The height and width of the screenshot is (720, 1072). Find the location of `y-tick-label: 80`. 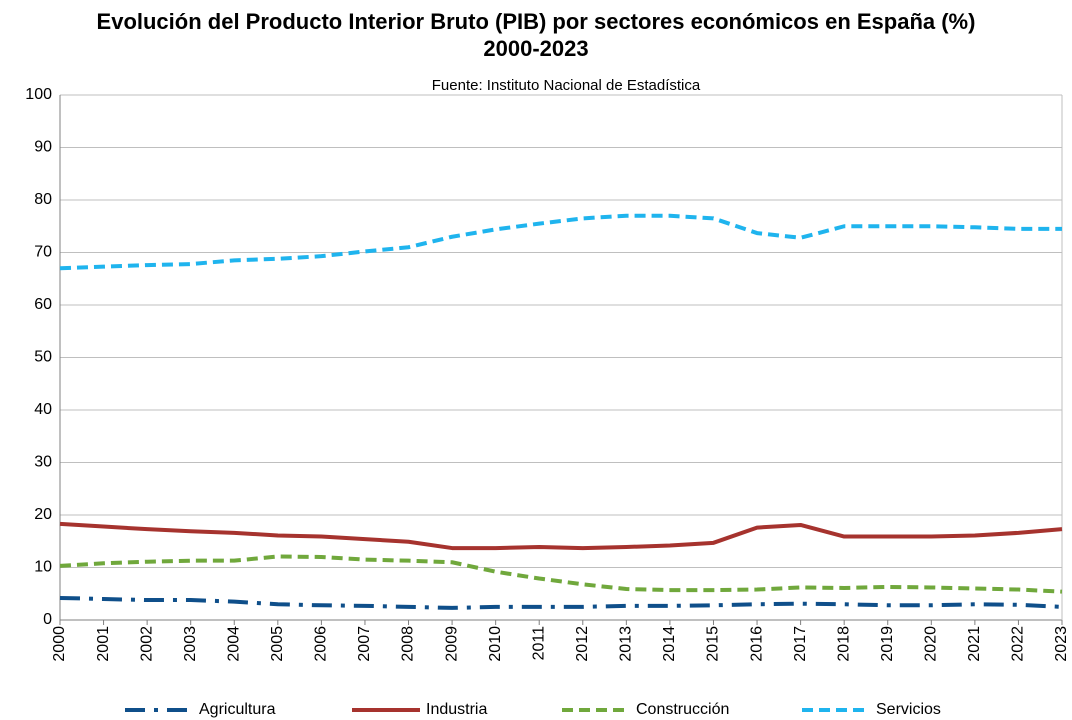

y-tick-label: 80 is located at coordinates (43, 199).